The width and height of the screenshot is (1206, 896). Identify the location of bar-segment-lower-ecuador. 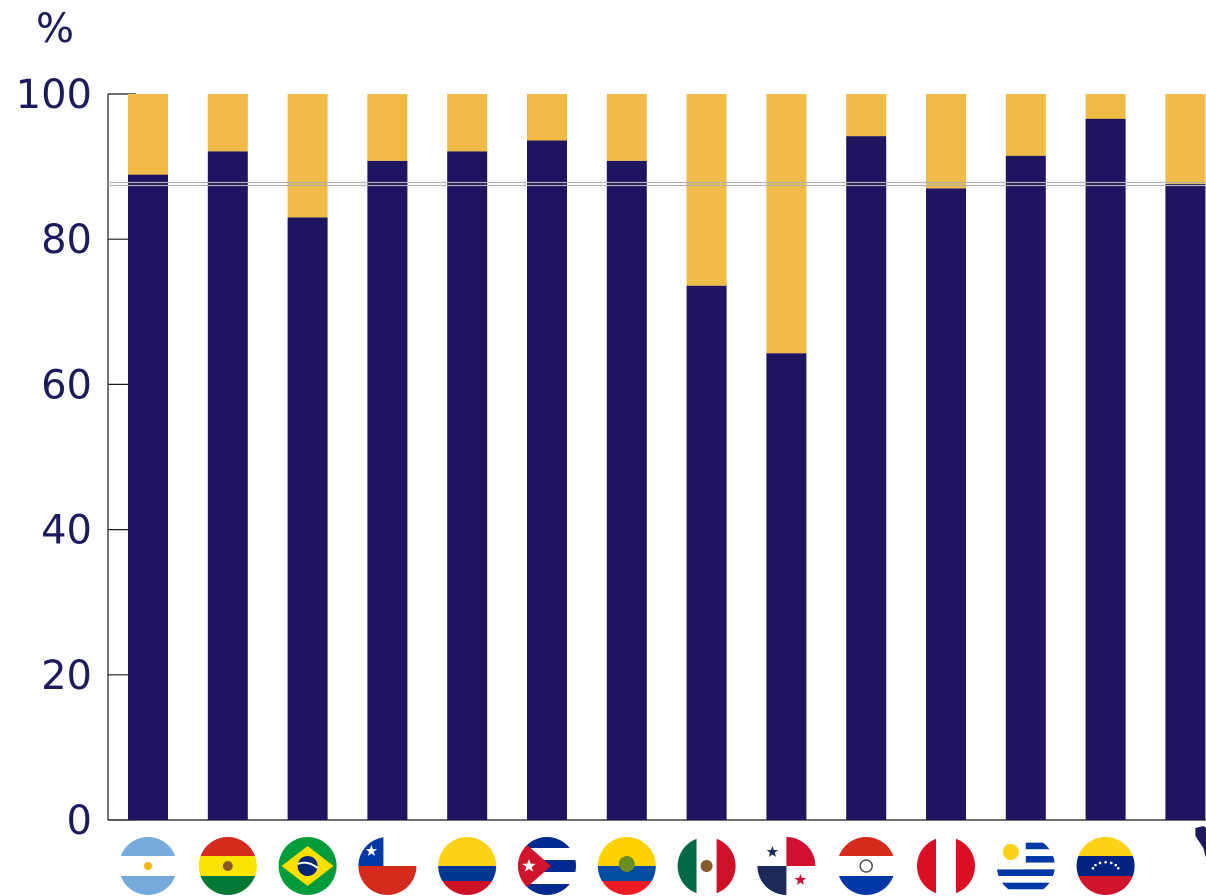
(626, 490).